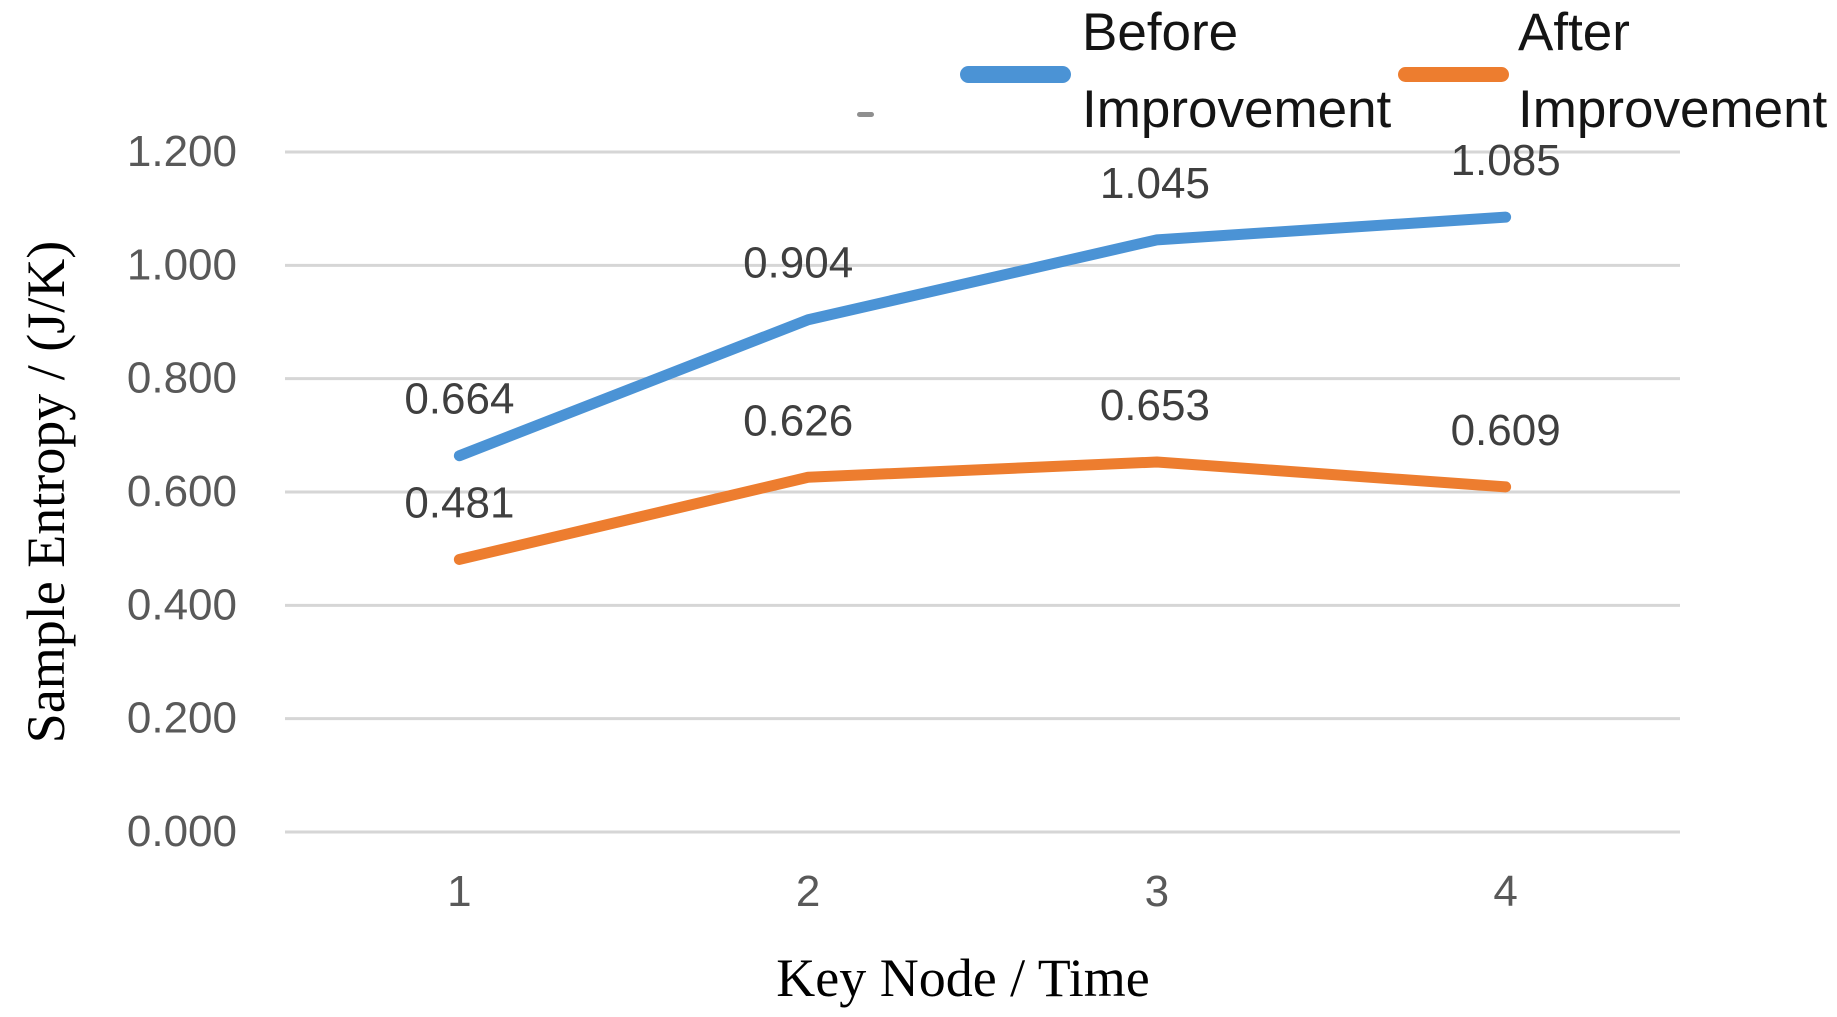 Image resolution: width=1837 pixels, height=1017 pixels. What do you see at coordinates (1506, 430) in the screenshot?
I see `data-label: 0.609` at bounding box center [1506, 430].